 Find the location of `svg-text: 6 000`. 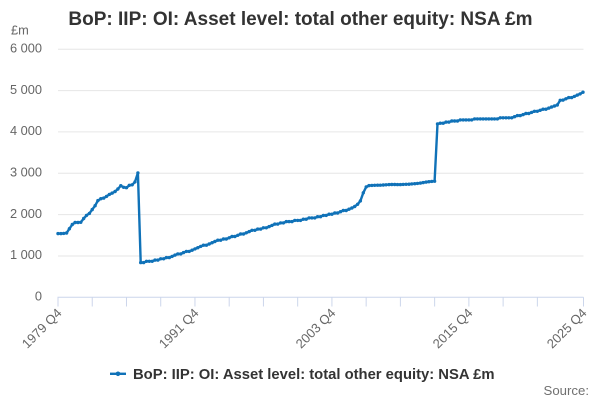

svg-text: 6 000 is located at coordinates (26, 47).